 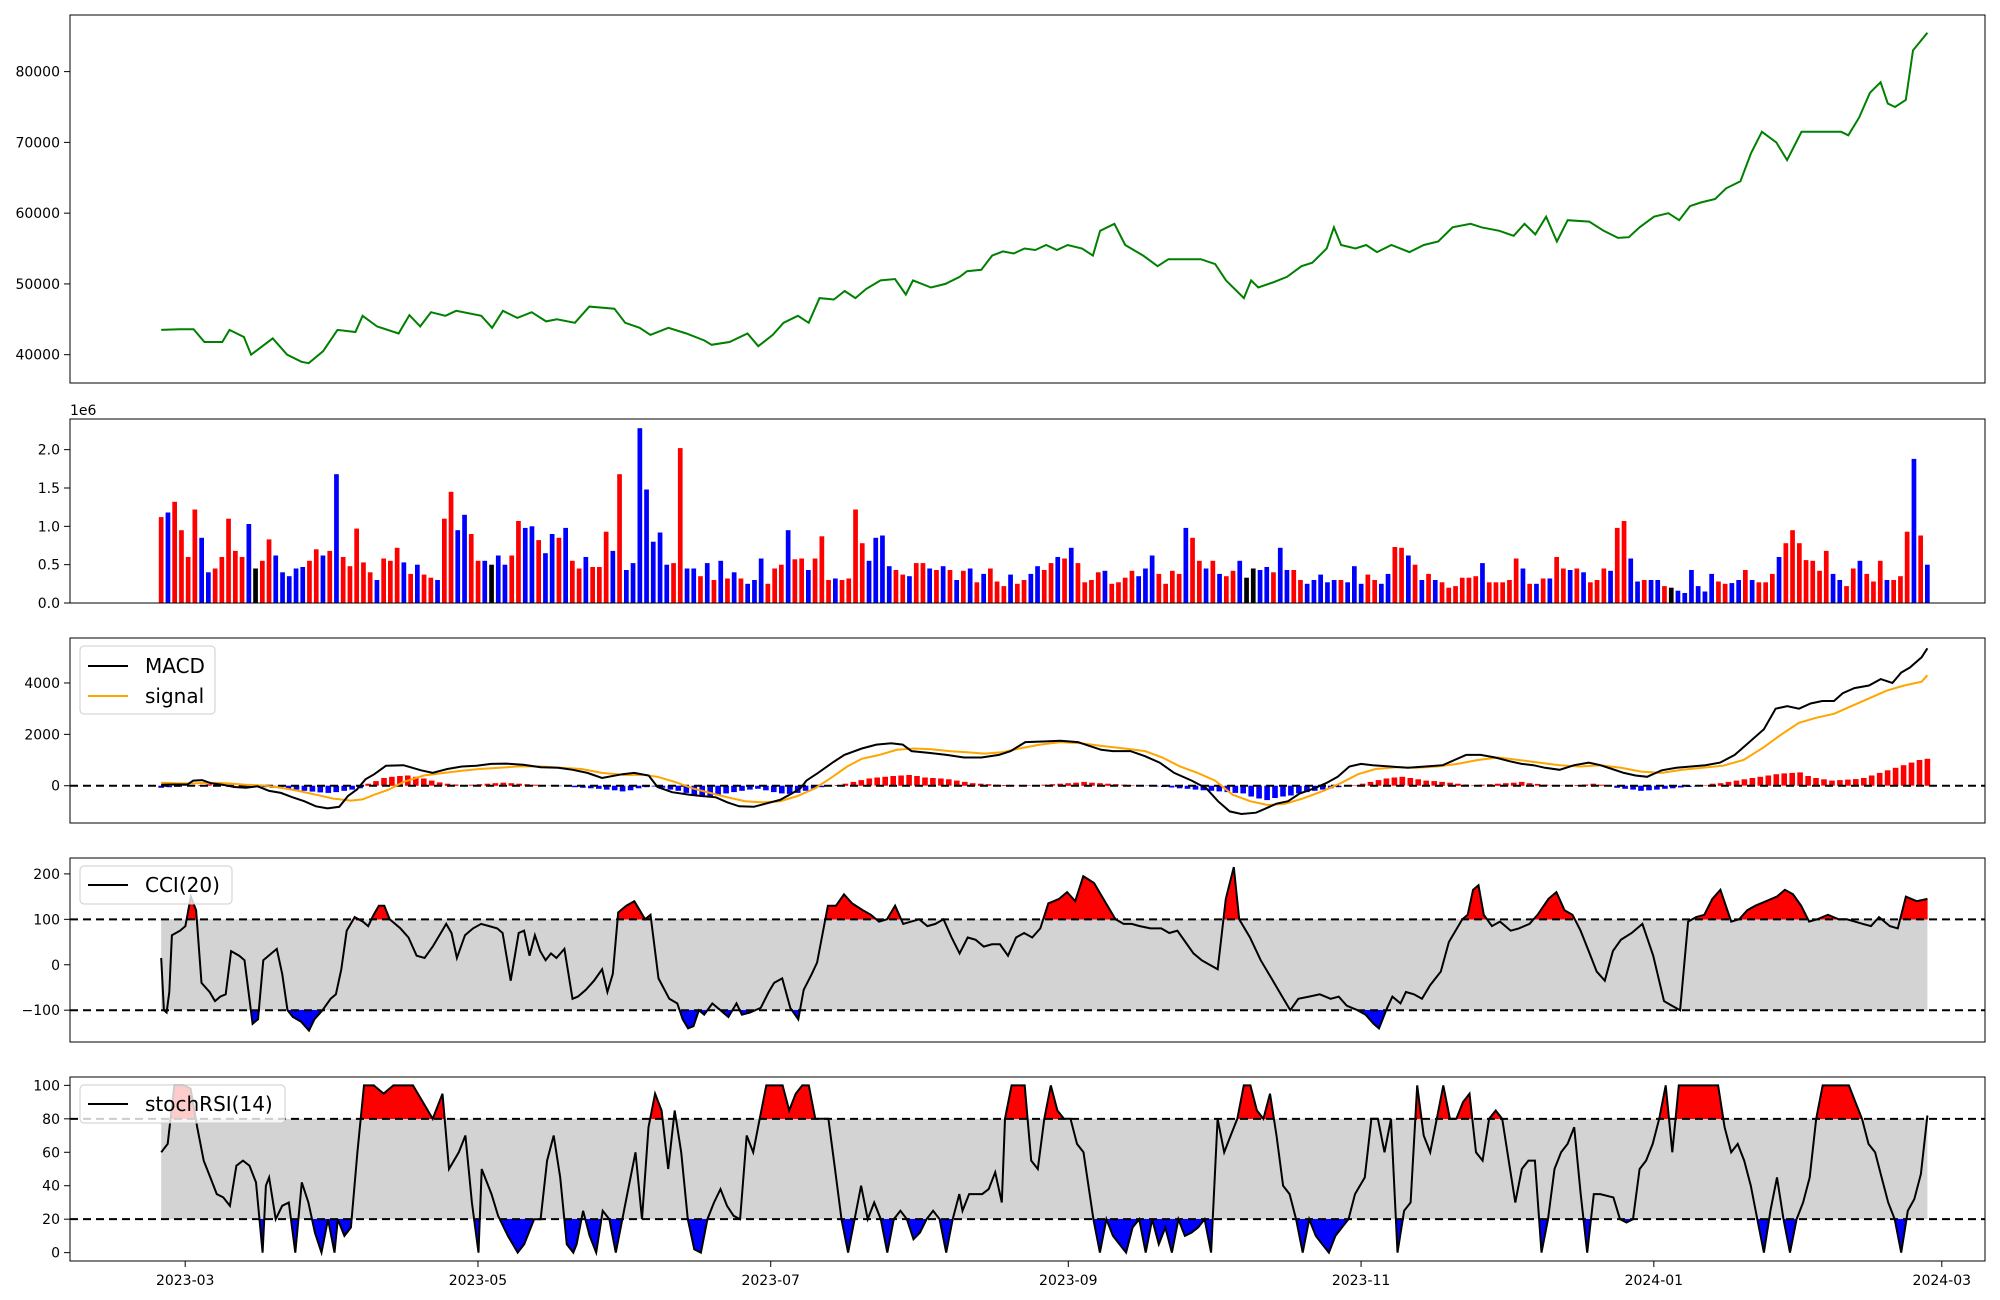 What do you see at coordinates (37, 356) in the screenshot?
I see `price-ytick-label: 40000` at bounding box center [37, 356].